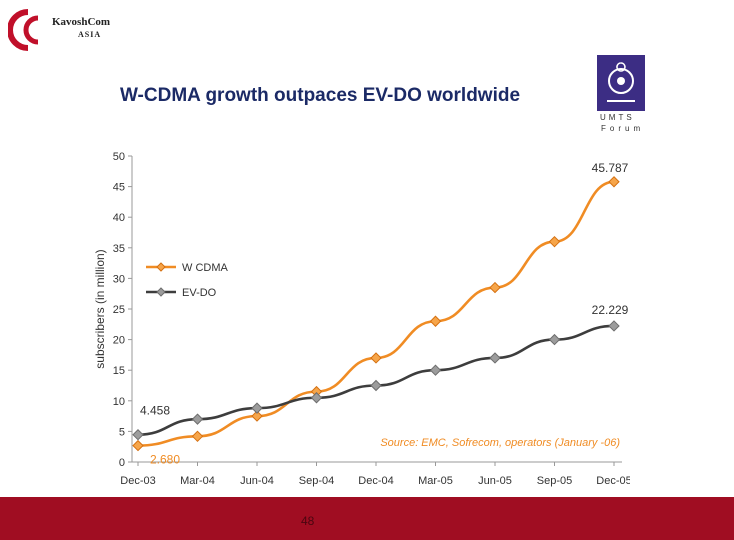 The height and width of the screenshot is (540, 734). Describe the element at coordinates (205, 268) in the screenshot. I see `legend-label: W CDMA` at that location.